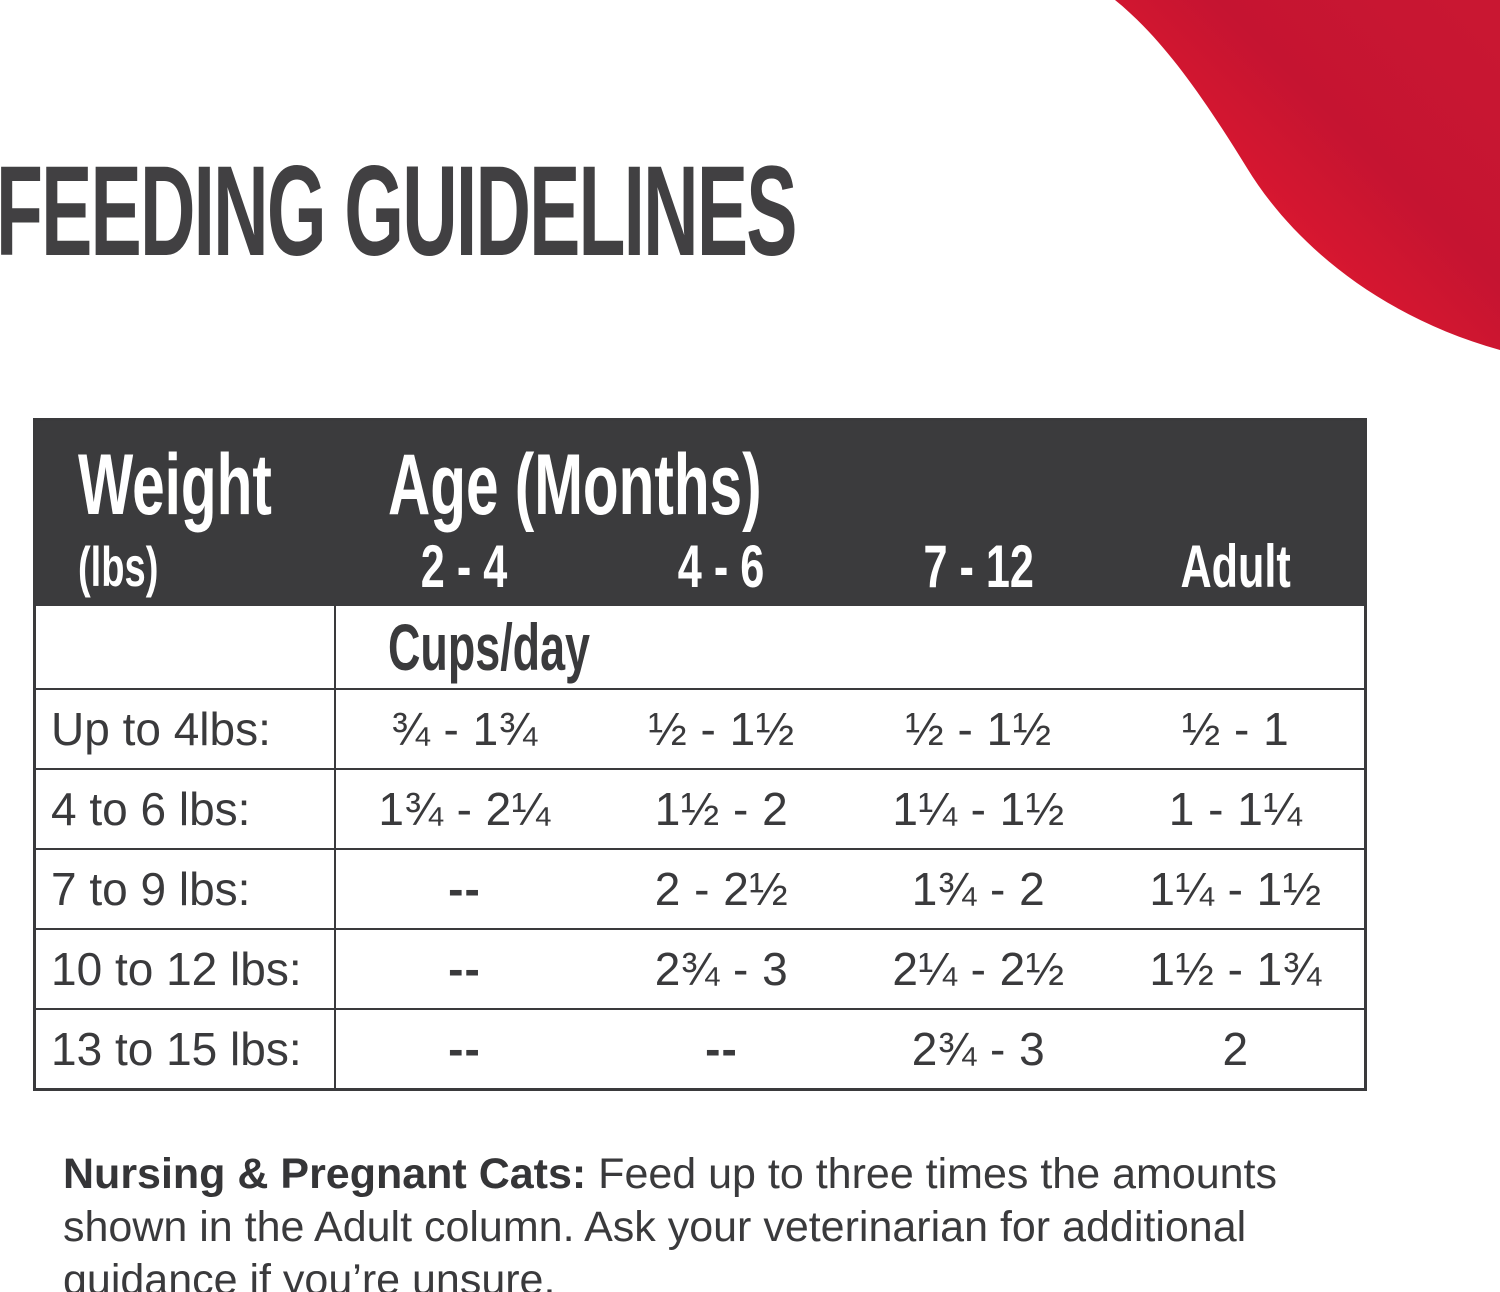 The width and height of the screenshot is (1500, 1292). I want to click on weight-cell: 7 to 9 lbs:, so click(186, 889).